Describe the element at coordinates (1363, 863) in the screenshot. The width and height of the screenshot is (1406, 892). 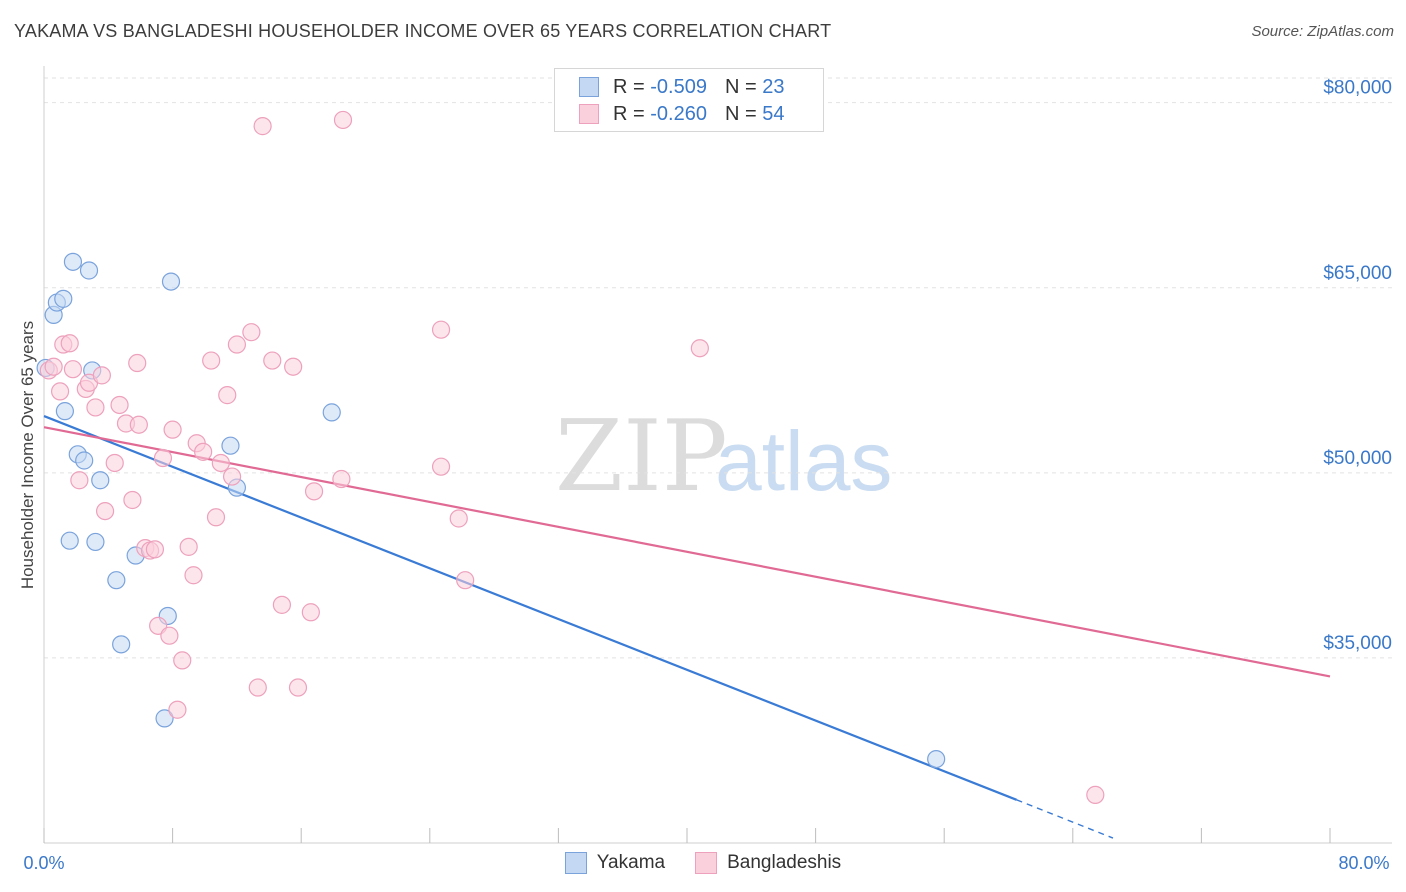
I see `x-tick-label: 80.0%` at that location.